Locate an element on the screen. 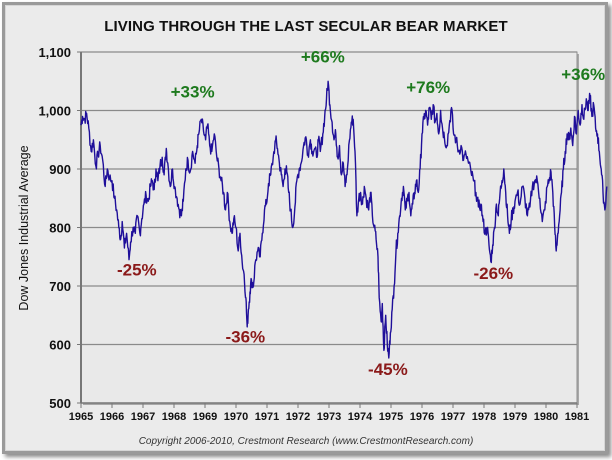 This screenshot has width=612, height=460. annotation-gain: +66% is located at coordinates (323, 57).